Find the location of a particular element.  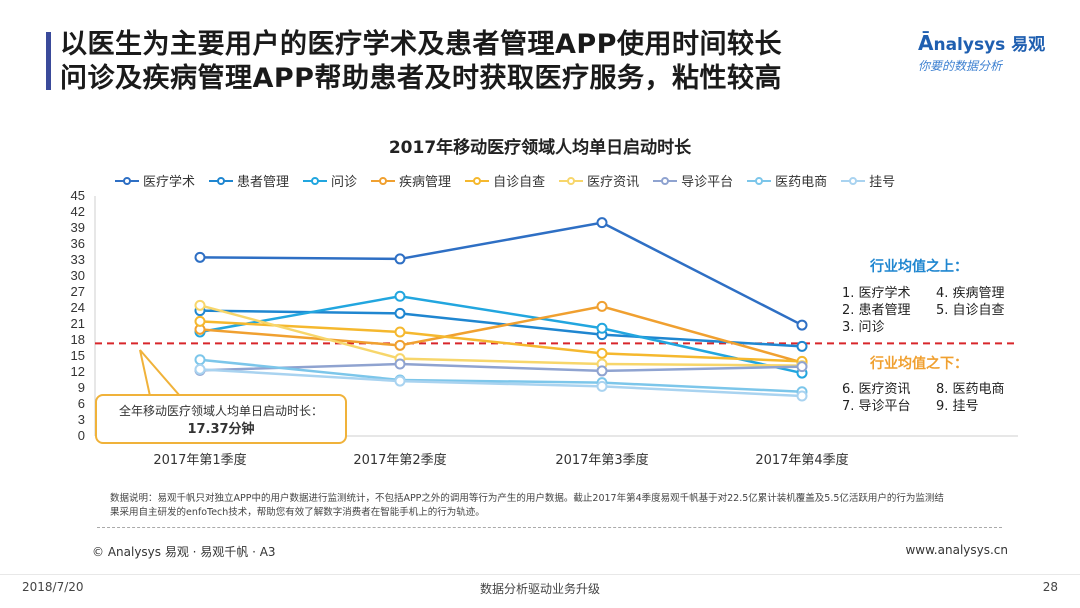

divider is located at coordinates (549, 527).